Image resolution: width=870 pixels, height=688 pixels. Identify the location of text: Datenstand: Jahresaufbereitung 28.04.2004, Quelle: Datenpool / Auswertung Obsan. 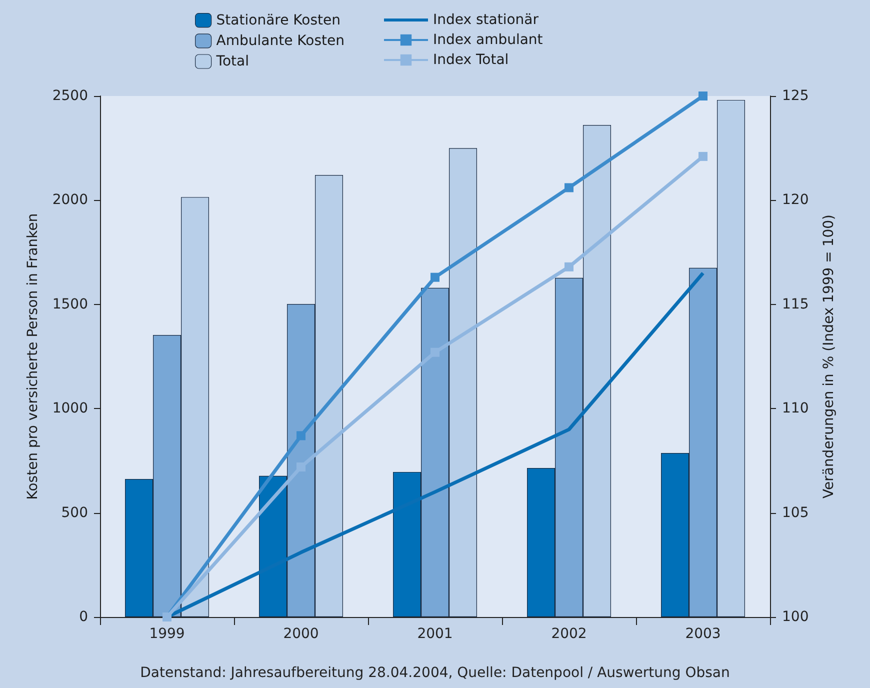
(435, 673).